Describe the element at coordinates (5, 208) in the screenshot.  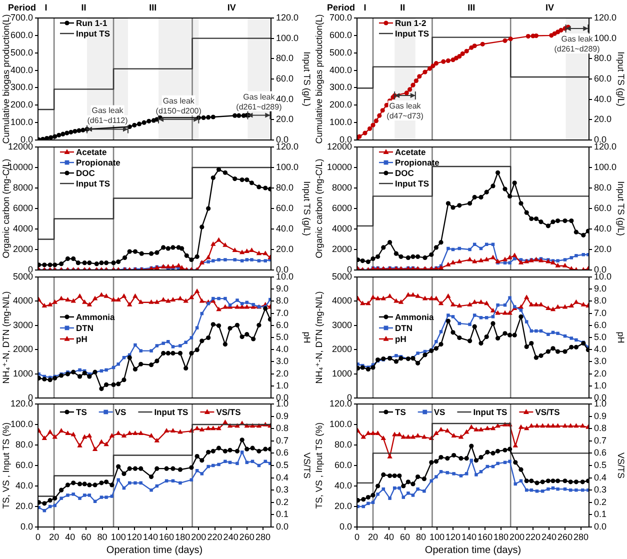
I see `y-axis-title: Organic carbon (mg-C/L)` at that location.